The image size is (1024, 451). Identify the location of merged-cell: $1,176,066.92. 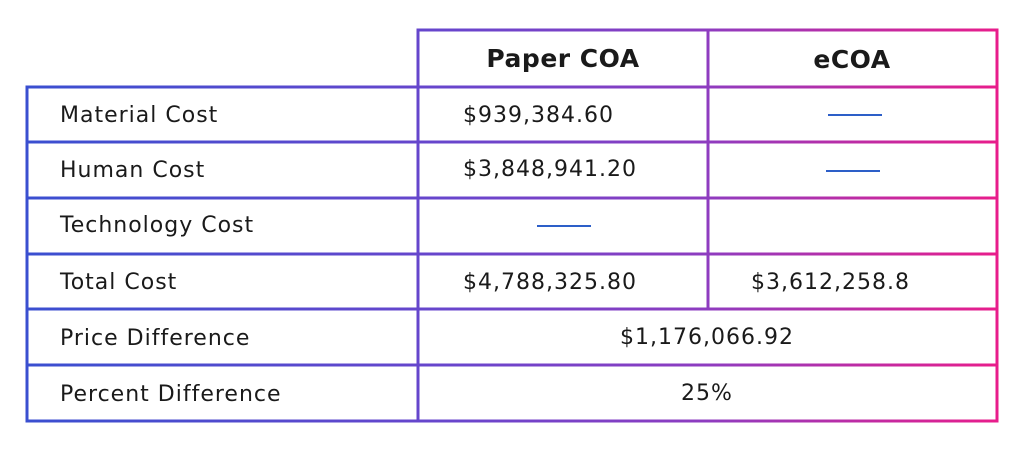
(707, 337).